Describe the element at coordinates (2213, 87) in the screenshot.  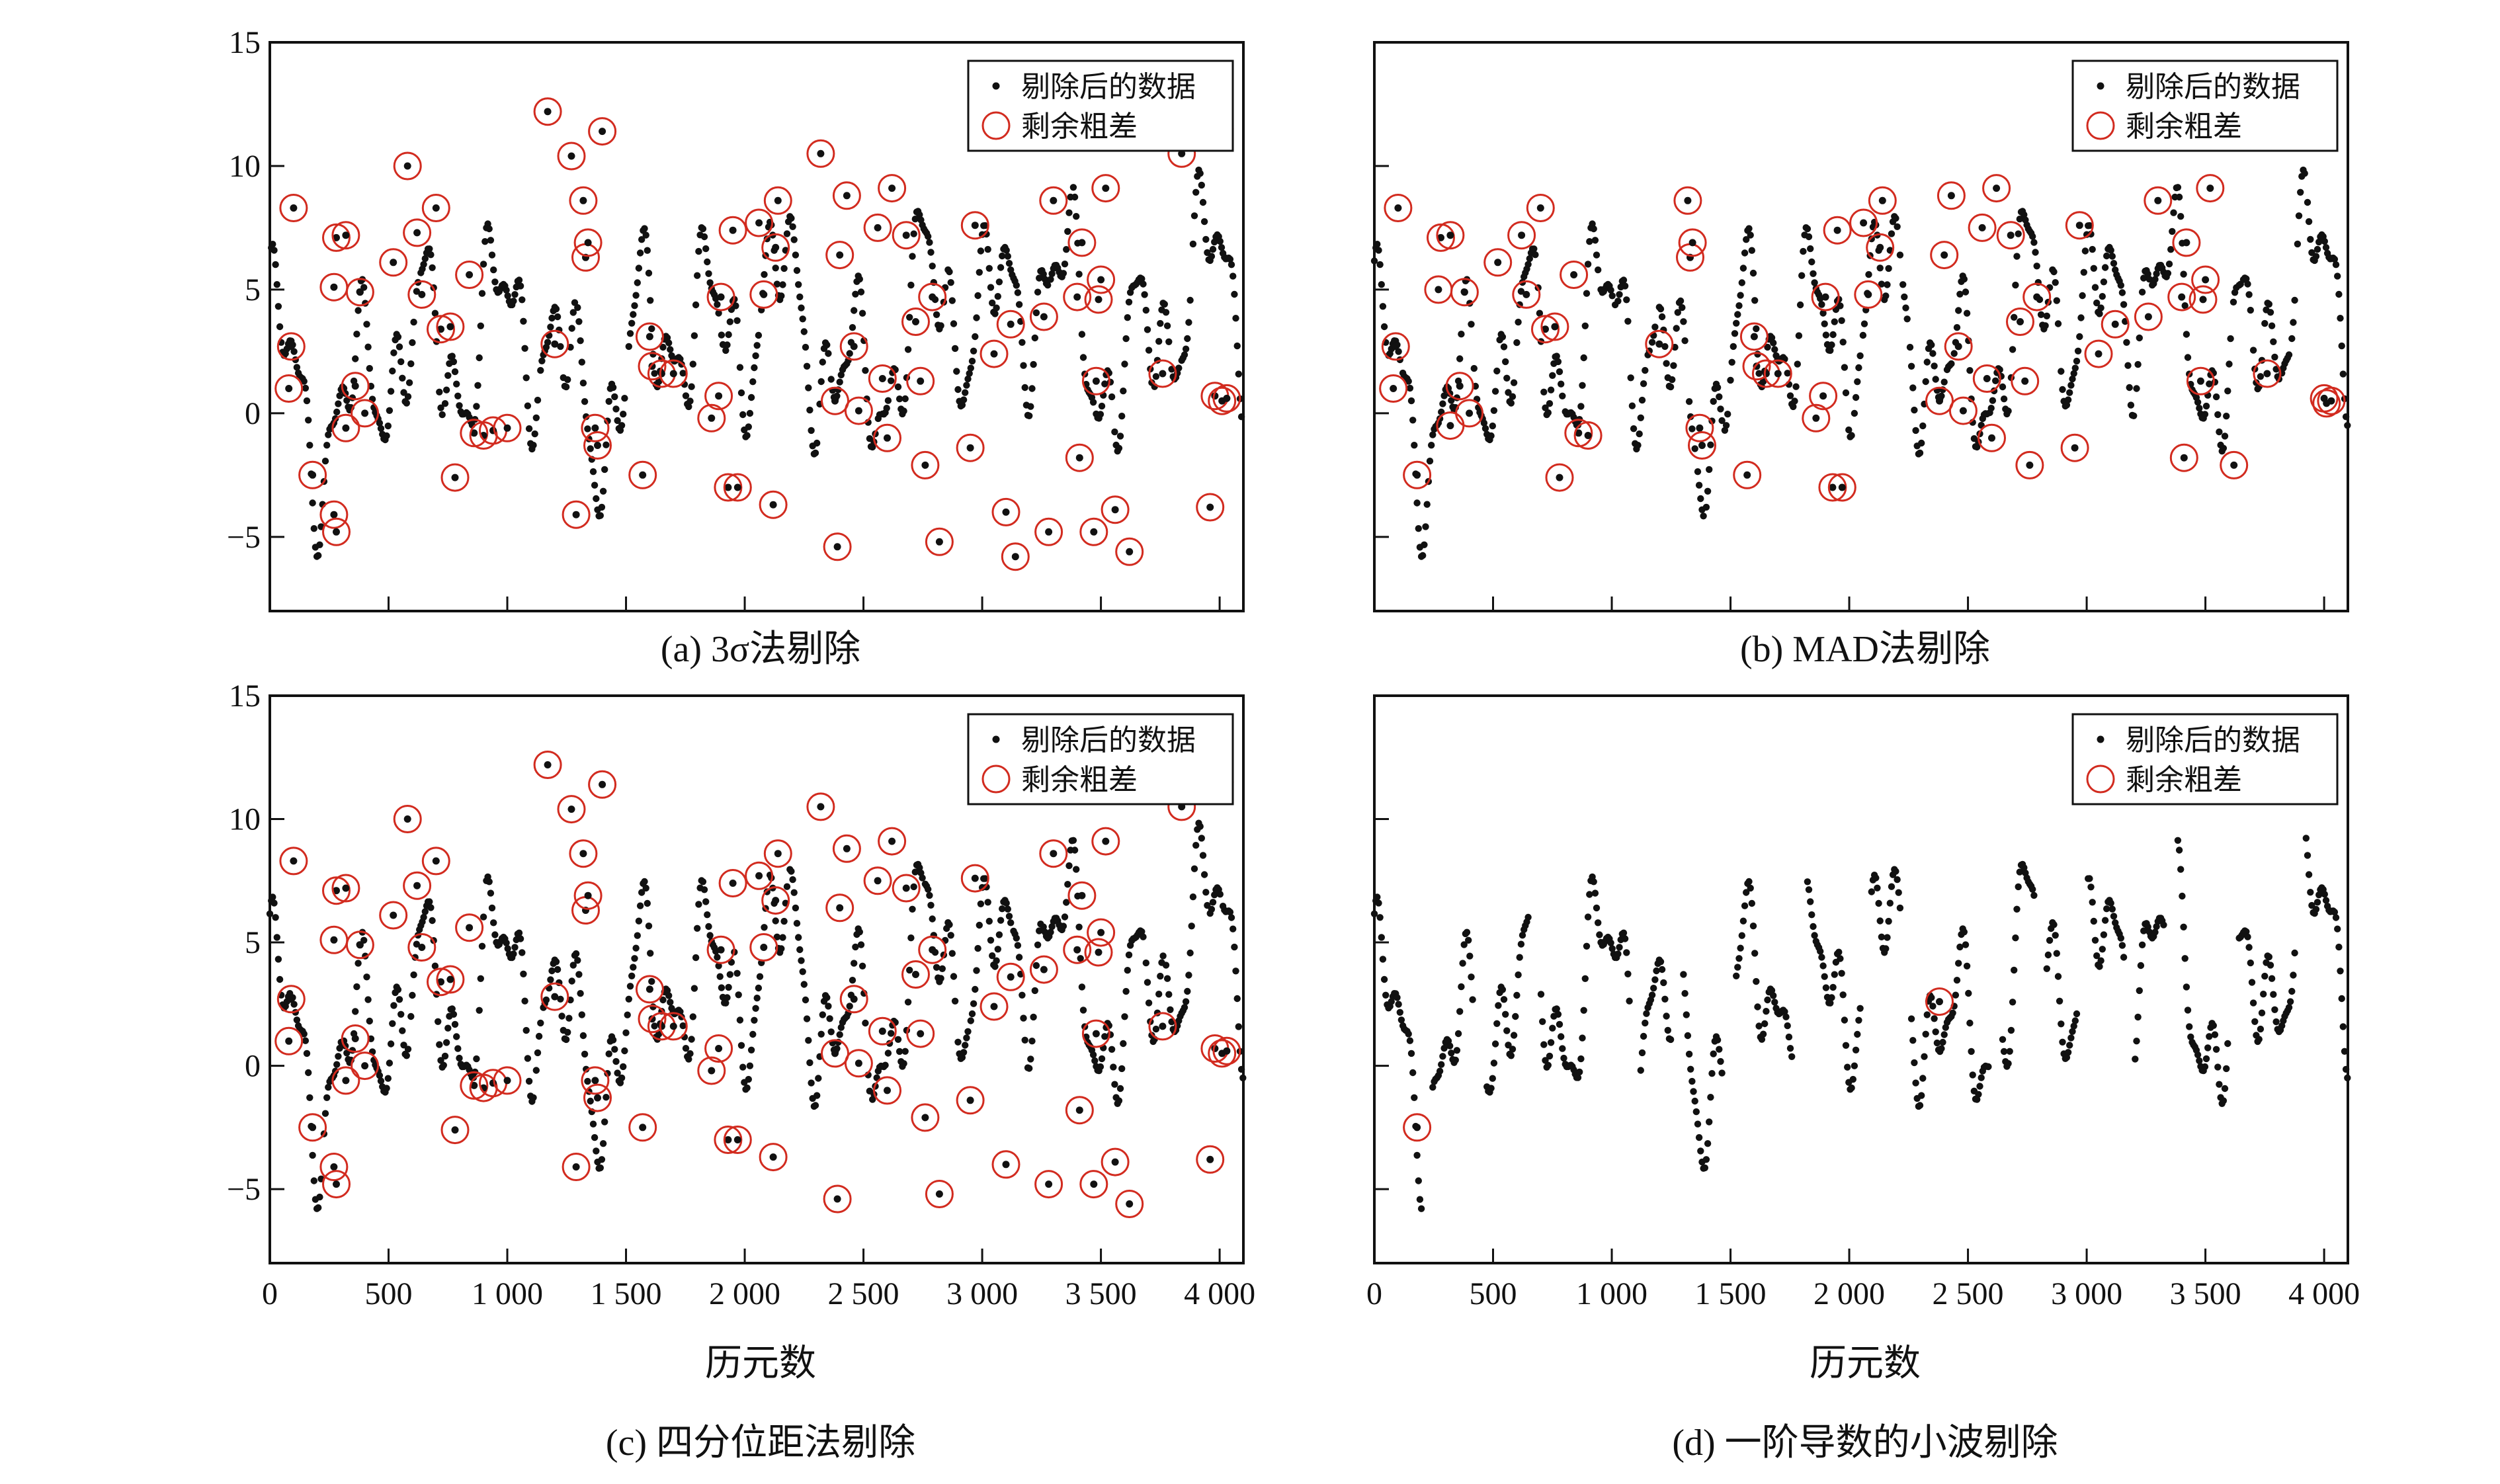
I see `legend-label-data: 剔除后的数据` at that location.